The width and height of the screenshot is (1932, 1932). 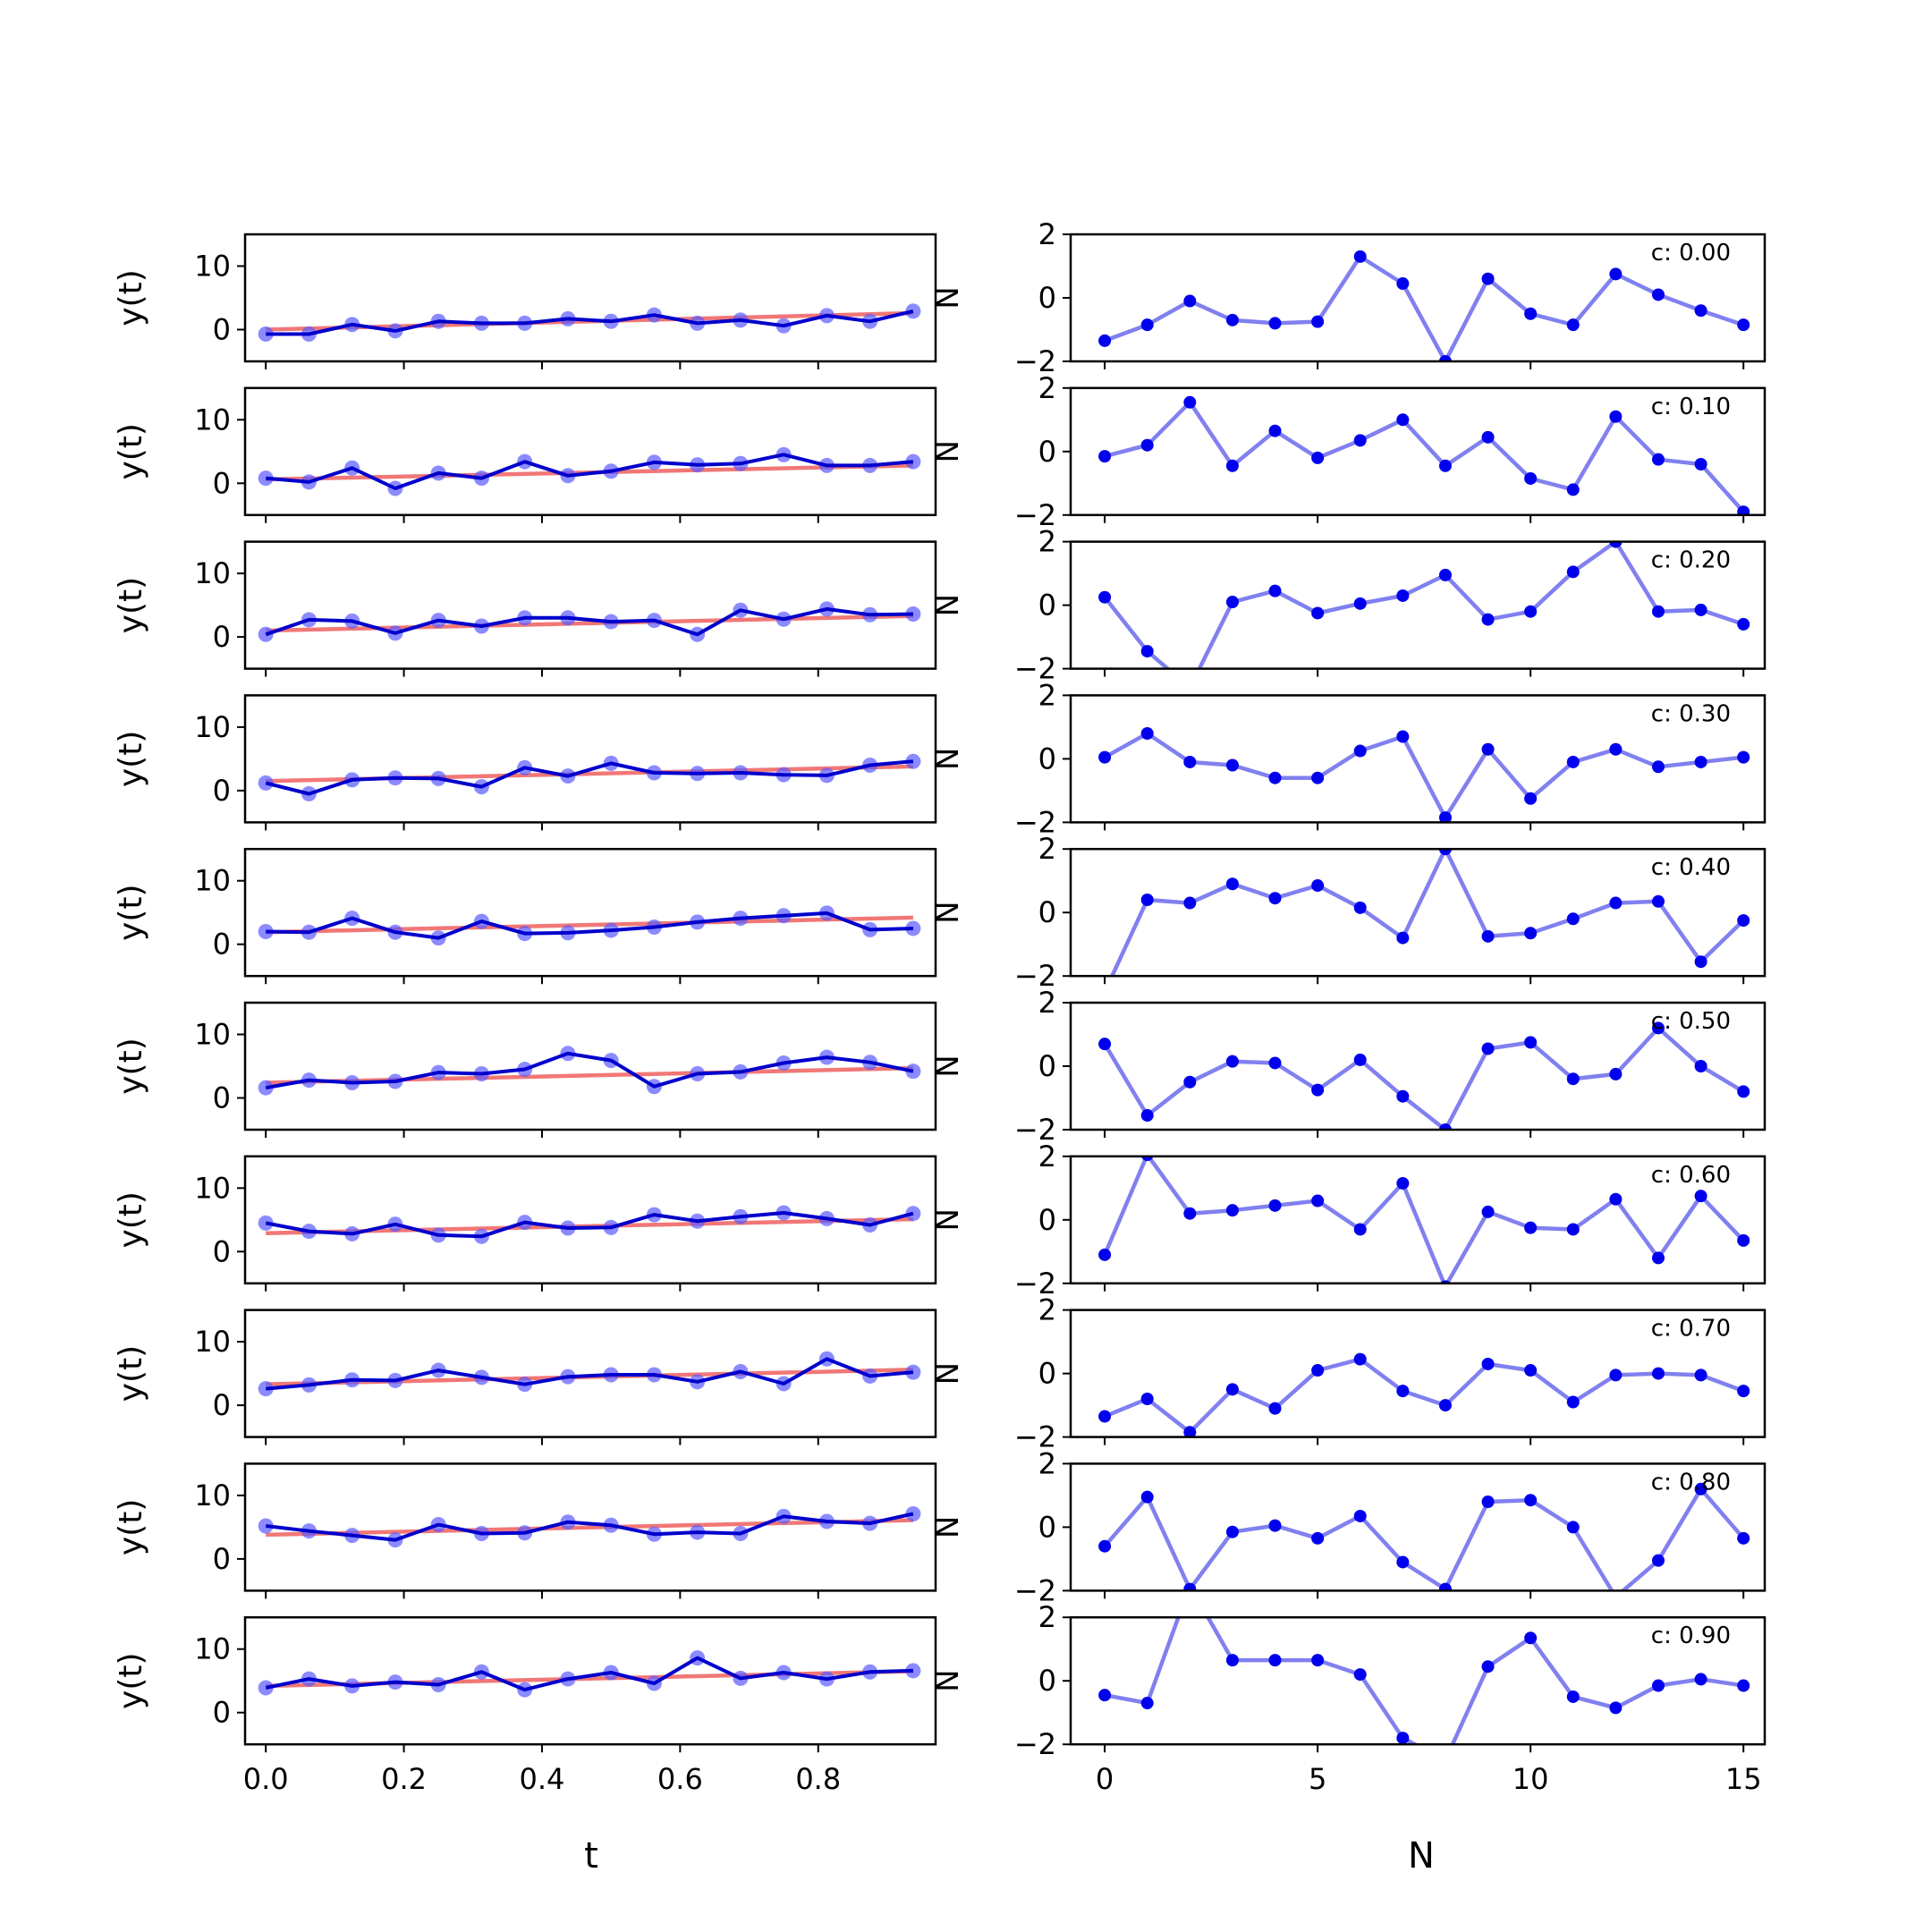 I want to click on left-y-axis-label: y(t), so click(x=131, y=912).